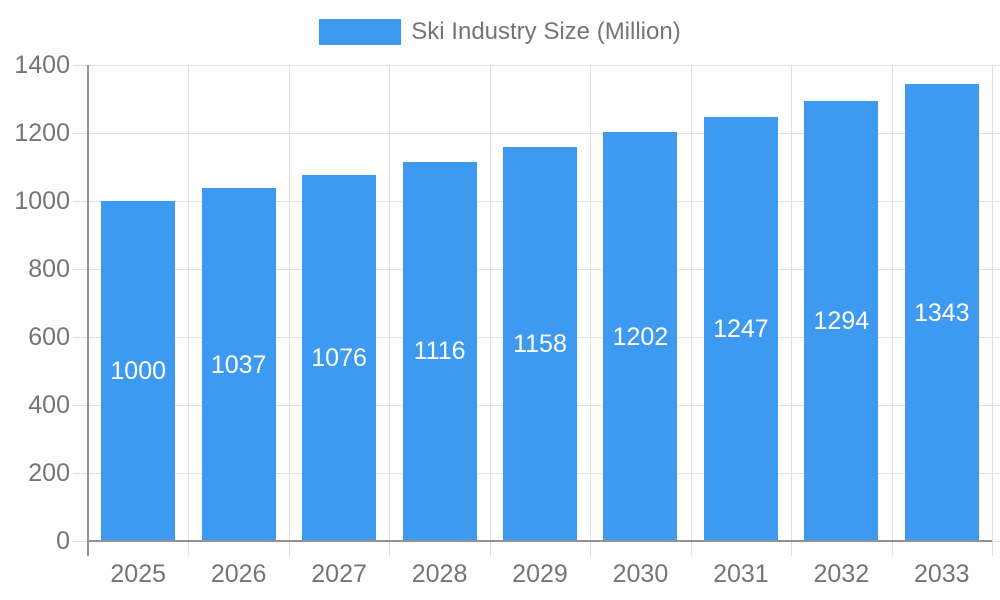 The height and width of the screenshot is (600, 1000). What do you see at coordinates (49, 405) in the screenshot?
I see `y-axis-tick-label: 400` at bounding box center [49, 405].